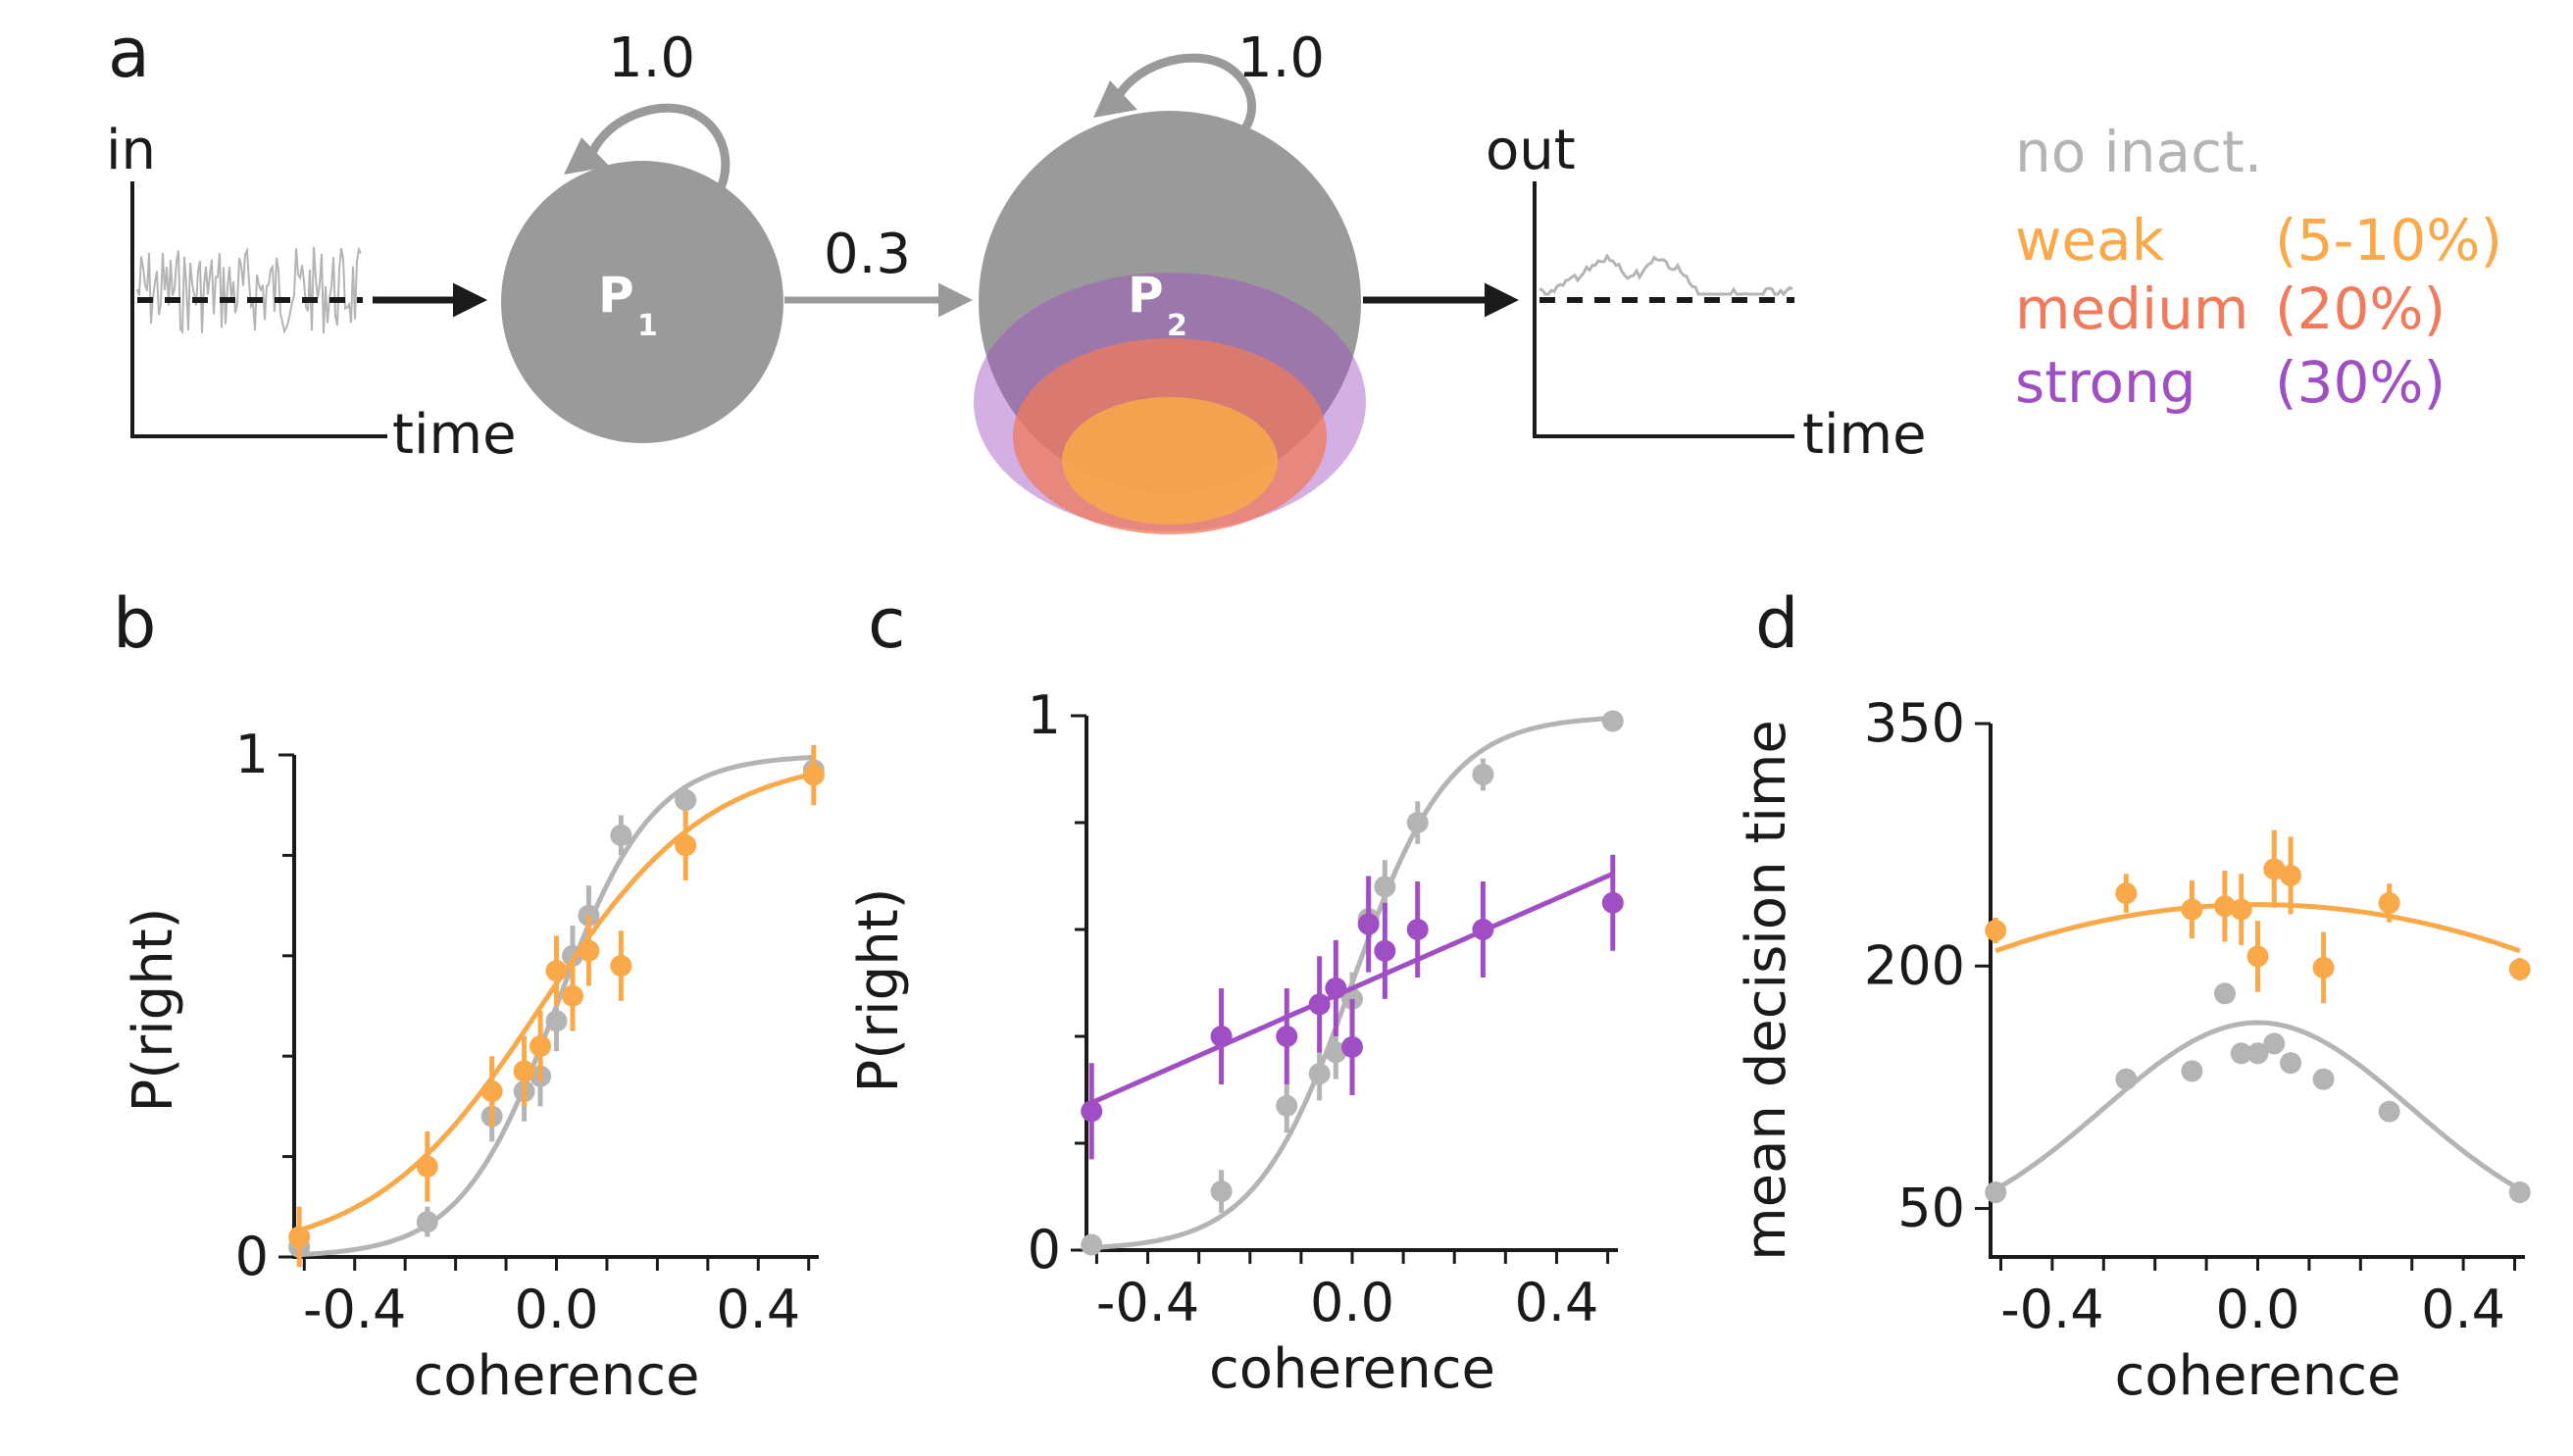 This screenshot has width=2573, height=1456. I want to click on y-axis-label: mean decision time, so click(1766, 990).